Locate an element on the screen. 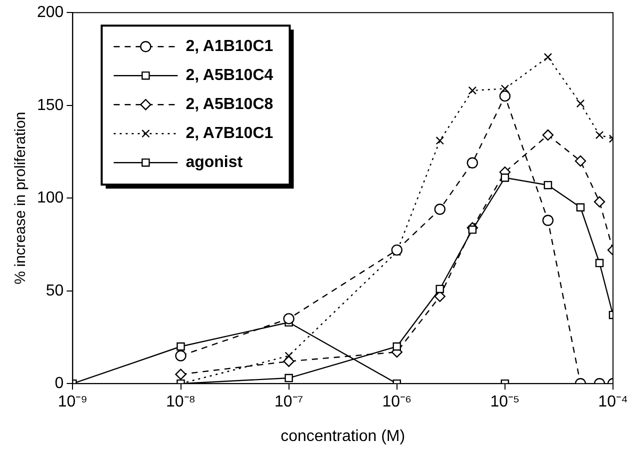  y-tick-label: 0 is located at coordinates (59, 383).